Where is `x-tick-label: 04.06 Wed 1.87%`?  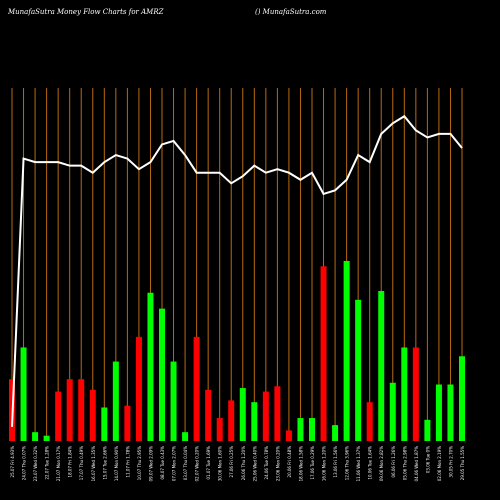 x-tick-label: 04.06 Wed 1.87% is located at coordinates (416, 464).